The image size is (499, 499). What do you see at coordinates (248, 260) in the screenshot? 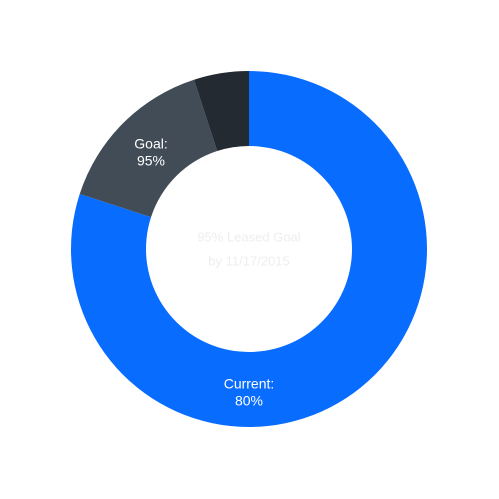
I see `center-text: by 11/17/2015` at bounding box center [248, 260].